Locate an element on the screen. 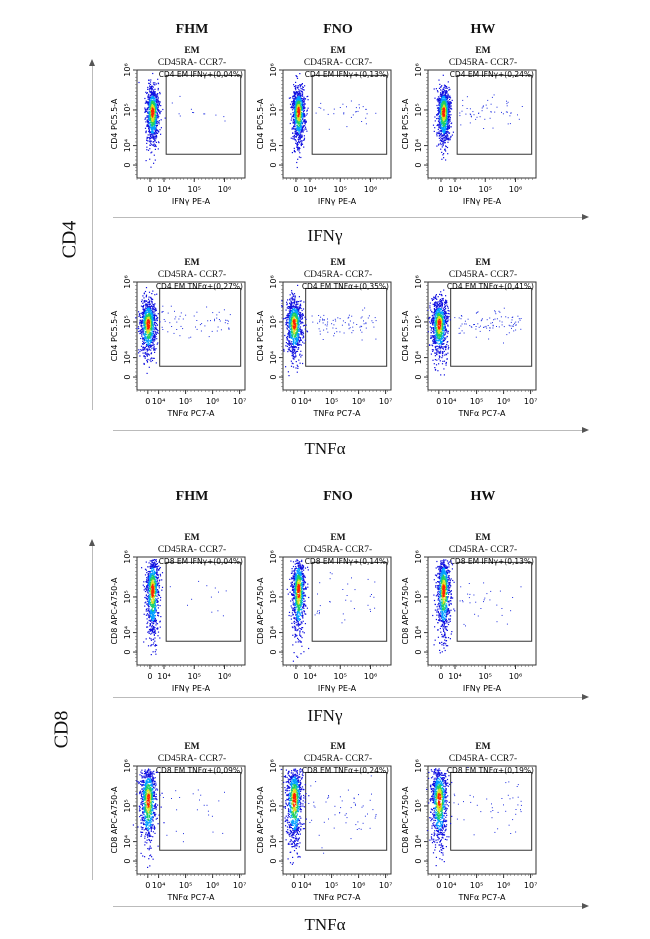 The height and width of the screenshot is (939, 650). panel-subtitle: CD45RA- CCR7- is located at coordinates (338, 63).